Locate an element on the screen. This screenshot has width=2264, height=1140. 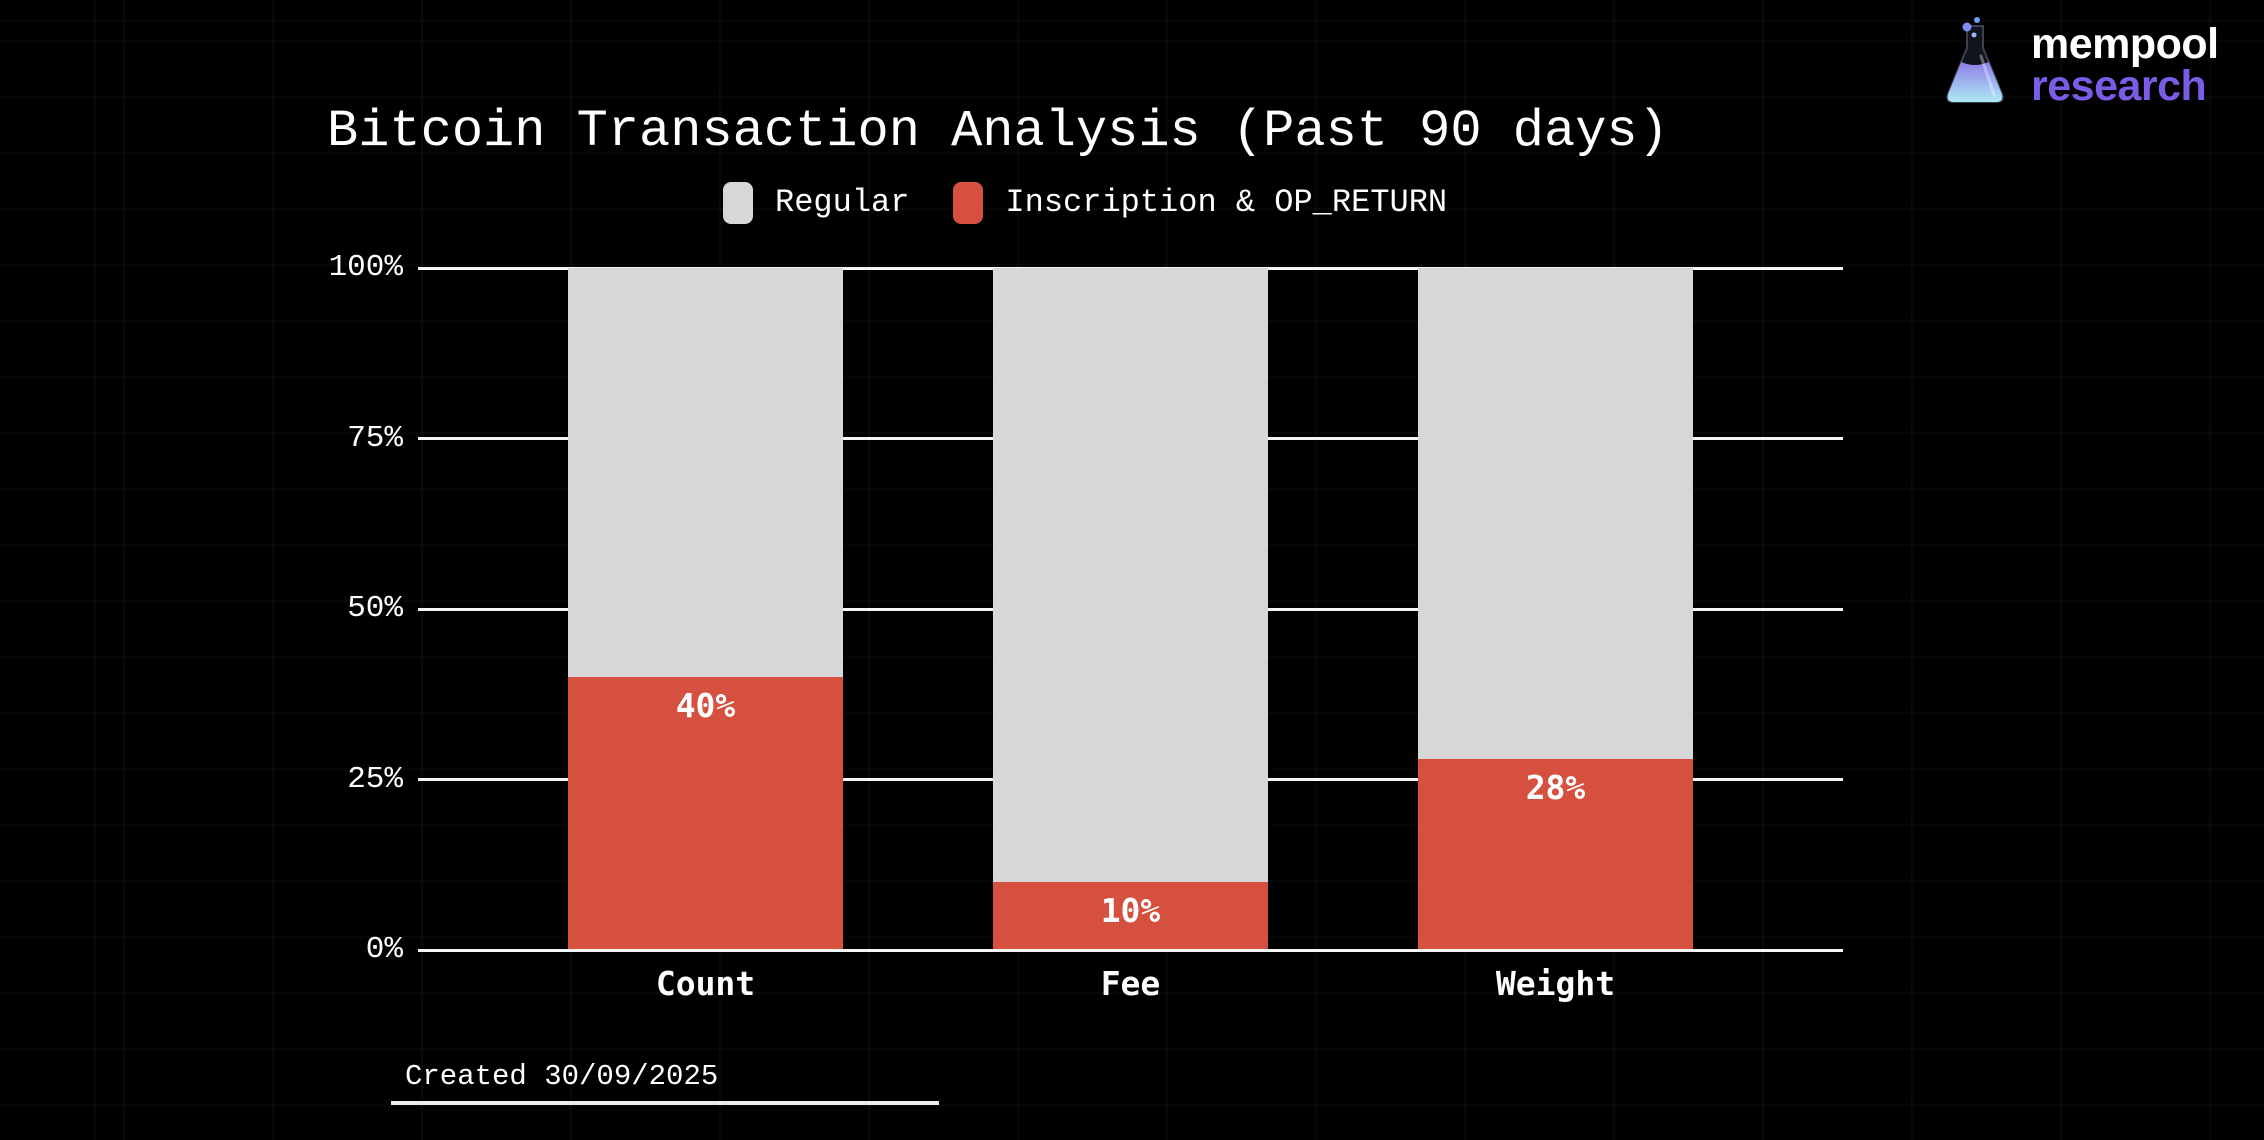
legend: Regular Inscription & OP_RETURN is located at coordinates (1085, 203).